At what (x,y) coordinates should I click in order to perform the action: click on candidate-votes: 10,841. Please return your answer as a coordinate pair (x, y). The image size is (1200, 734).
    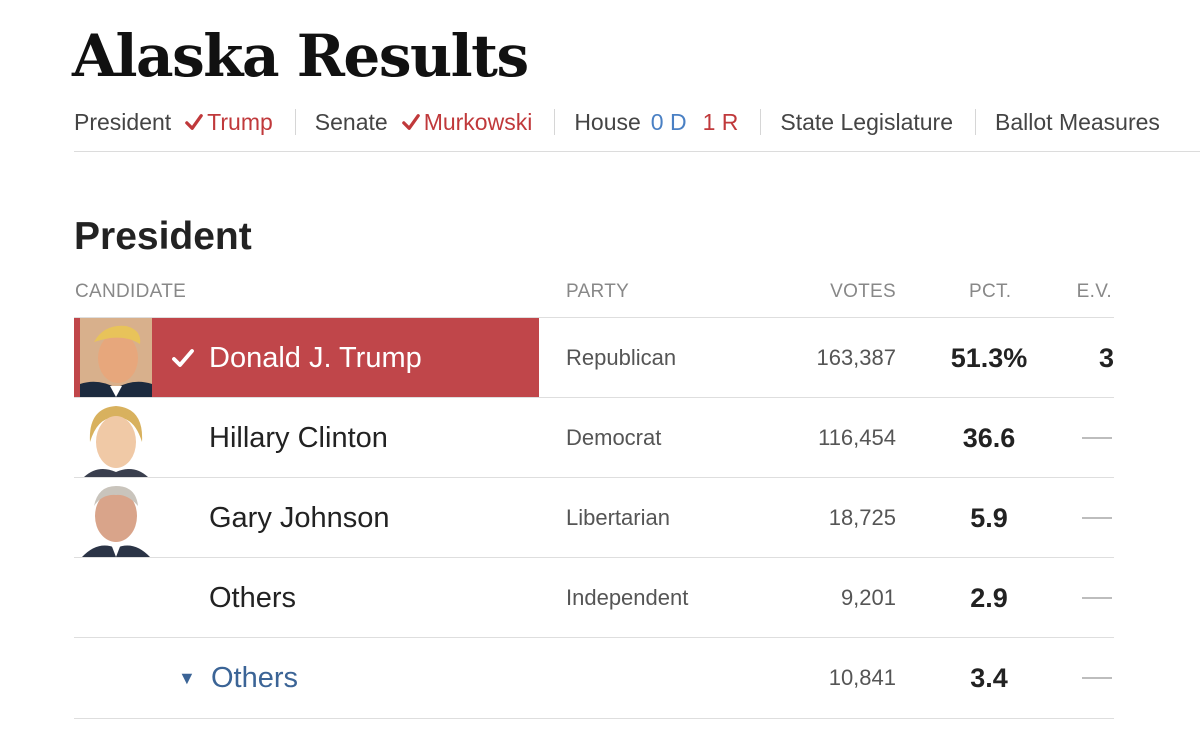
    Looking at the image, I should click on (862, 677).